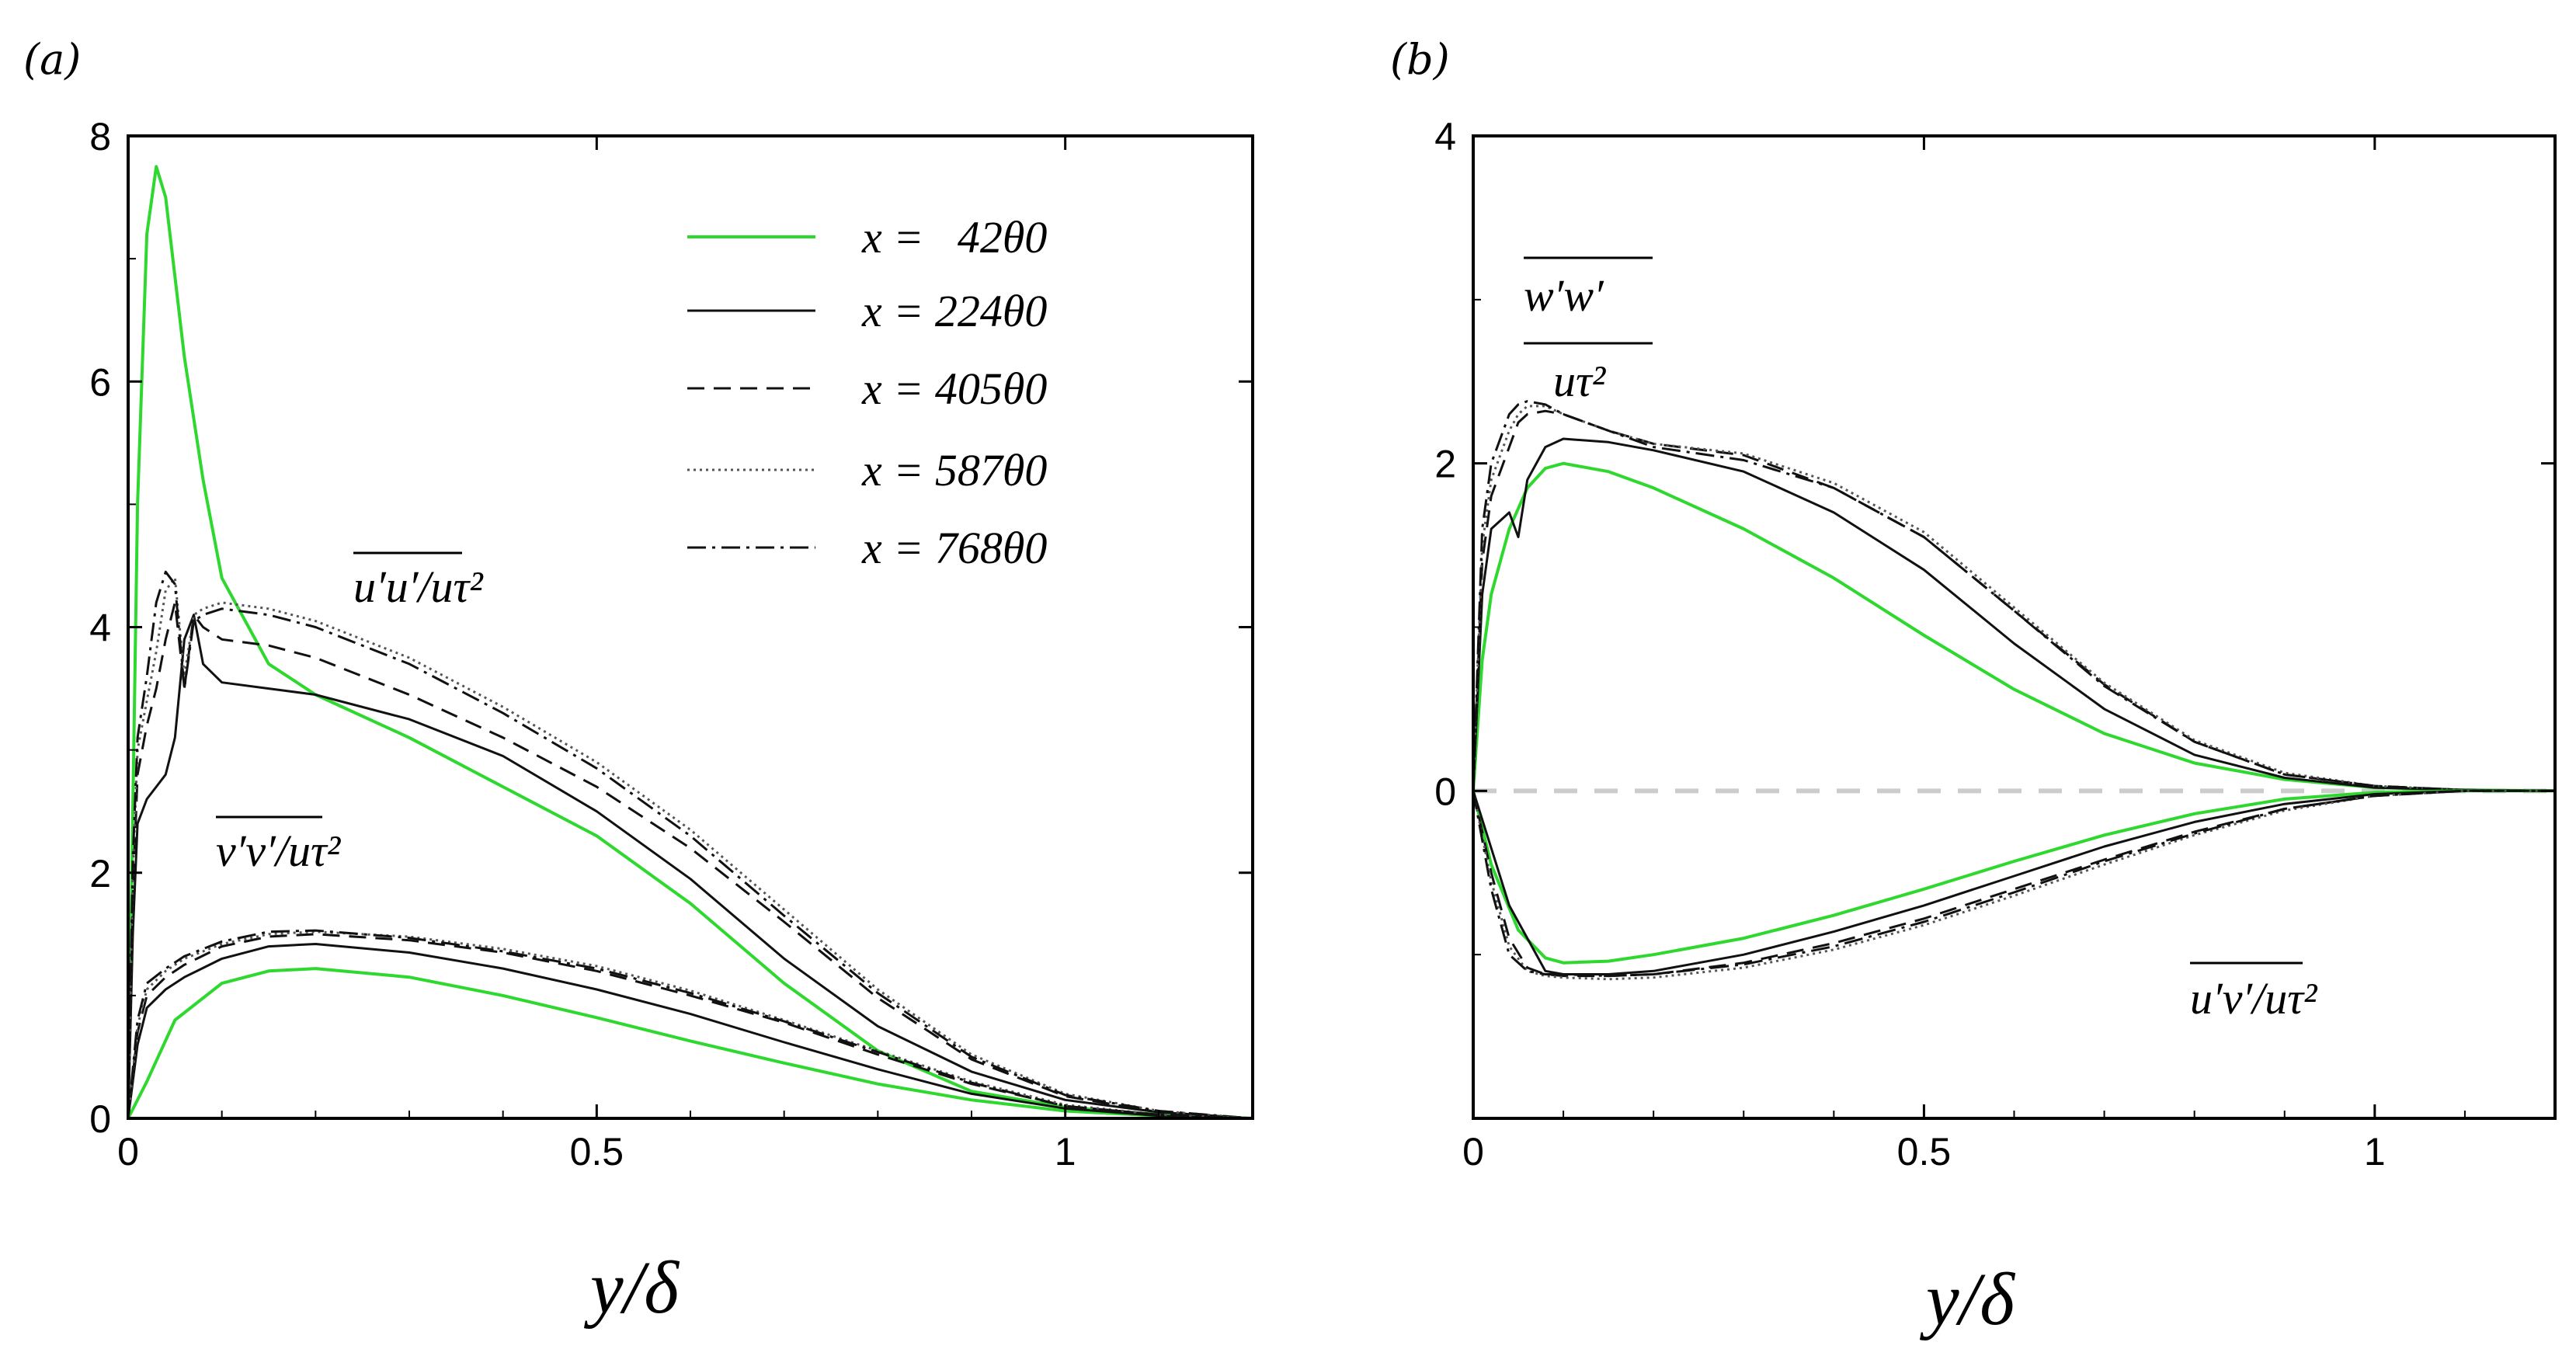 The image size is (2576, 1356). What do you see at coordinates (1420, 59) in the screenshot?
I see `panel-b-label: (b)` at bounding box center [1420, 59].